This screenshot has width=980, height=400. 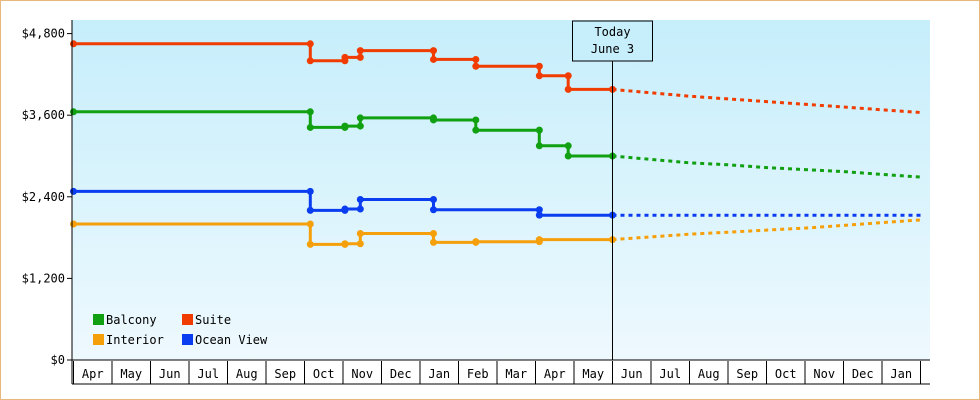 What do you see at coordinates (43, 197) in the screenshot?
I see `y-tick-label: $2,400` at bounding box center [43, 197].